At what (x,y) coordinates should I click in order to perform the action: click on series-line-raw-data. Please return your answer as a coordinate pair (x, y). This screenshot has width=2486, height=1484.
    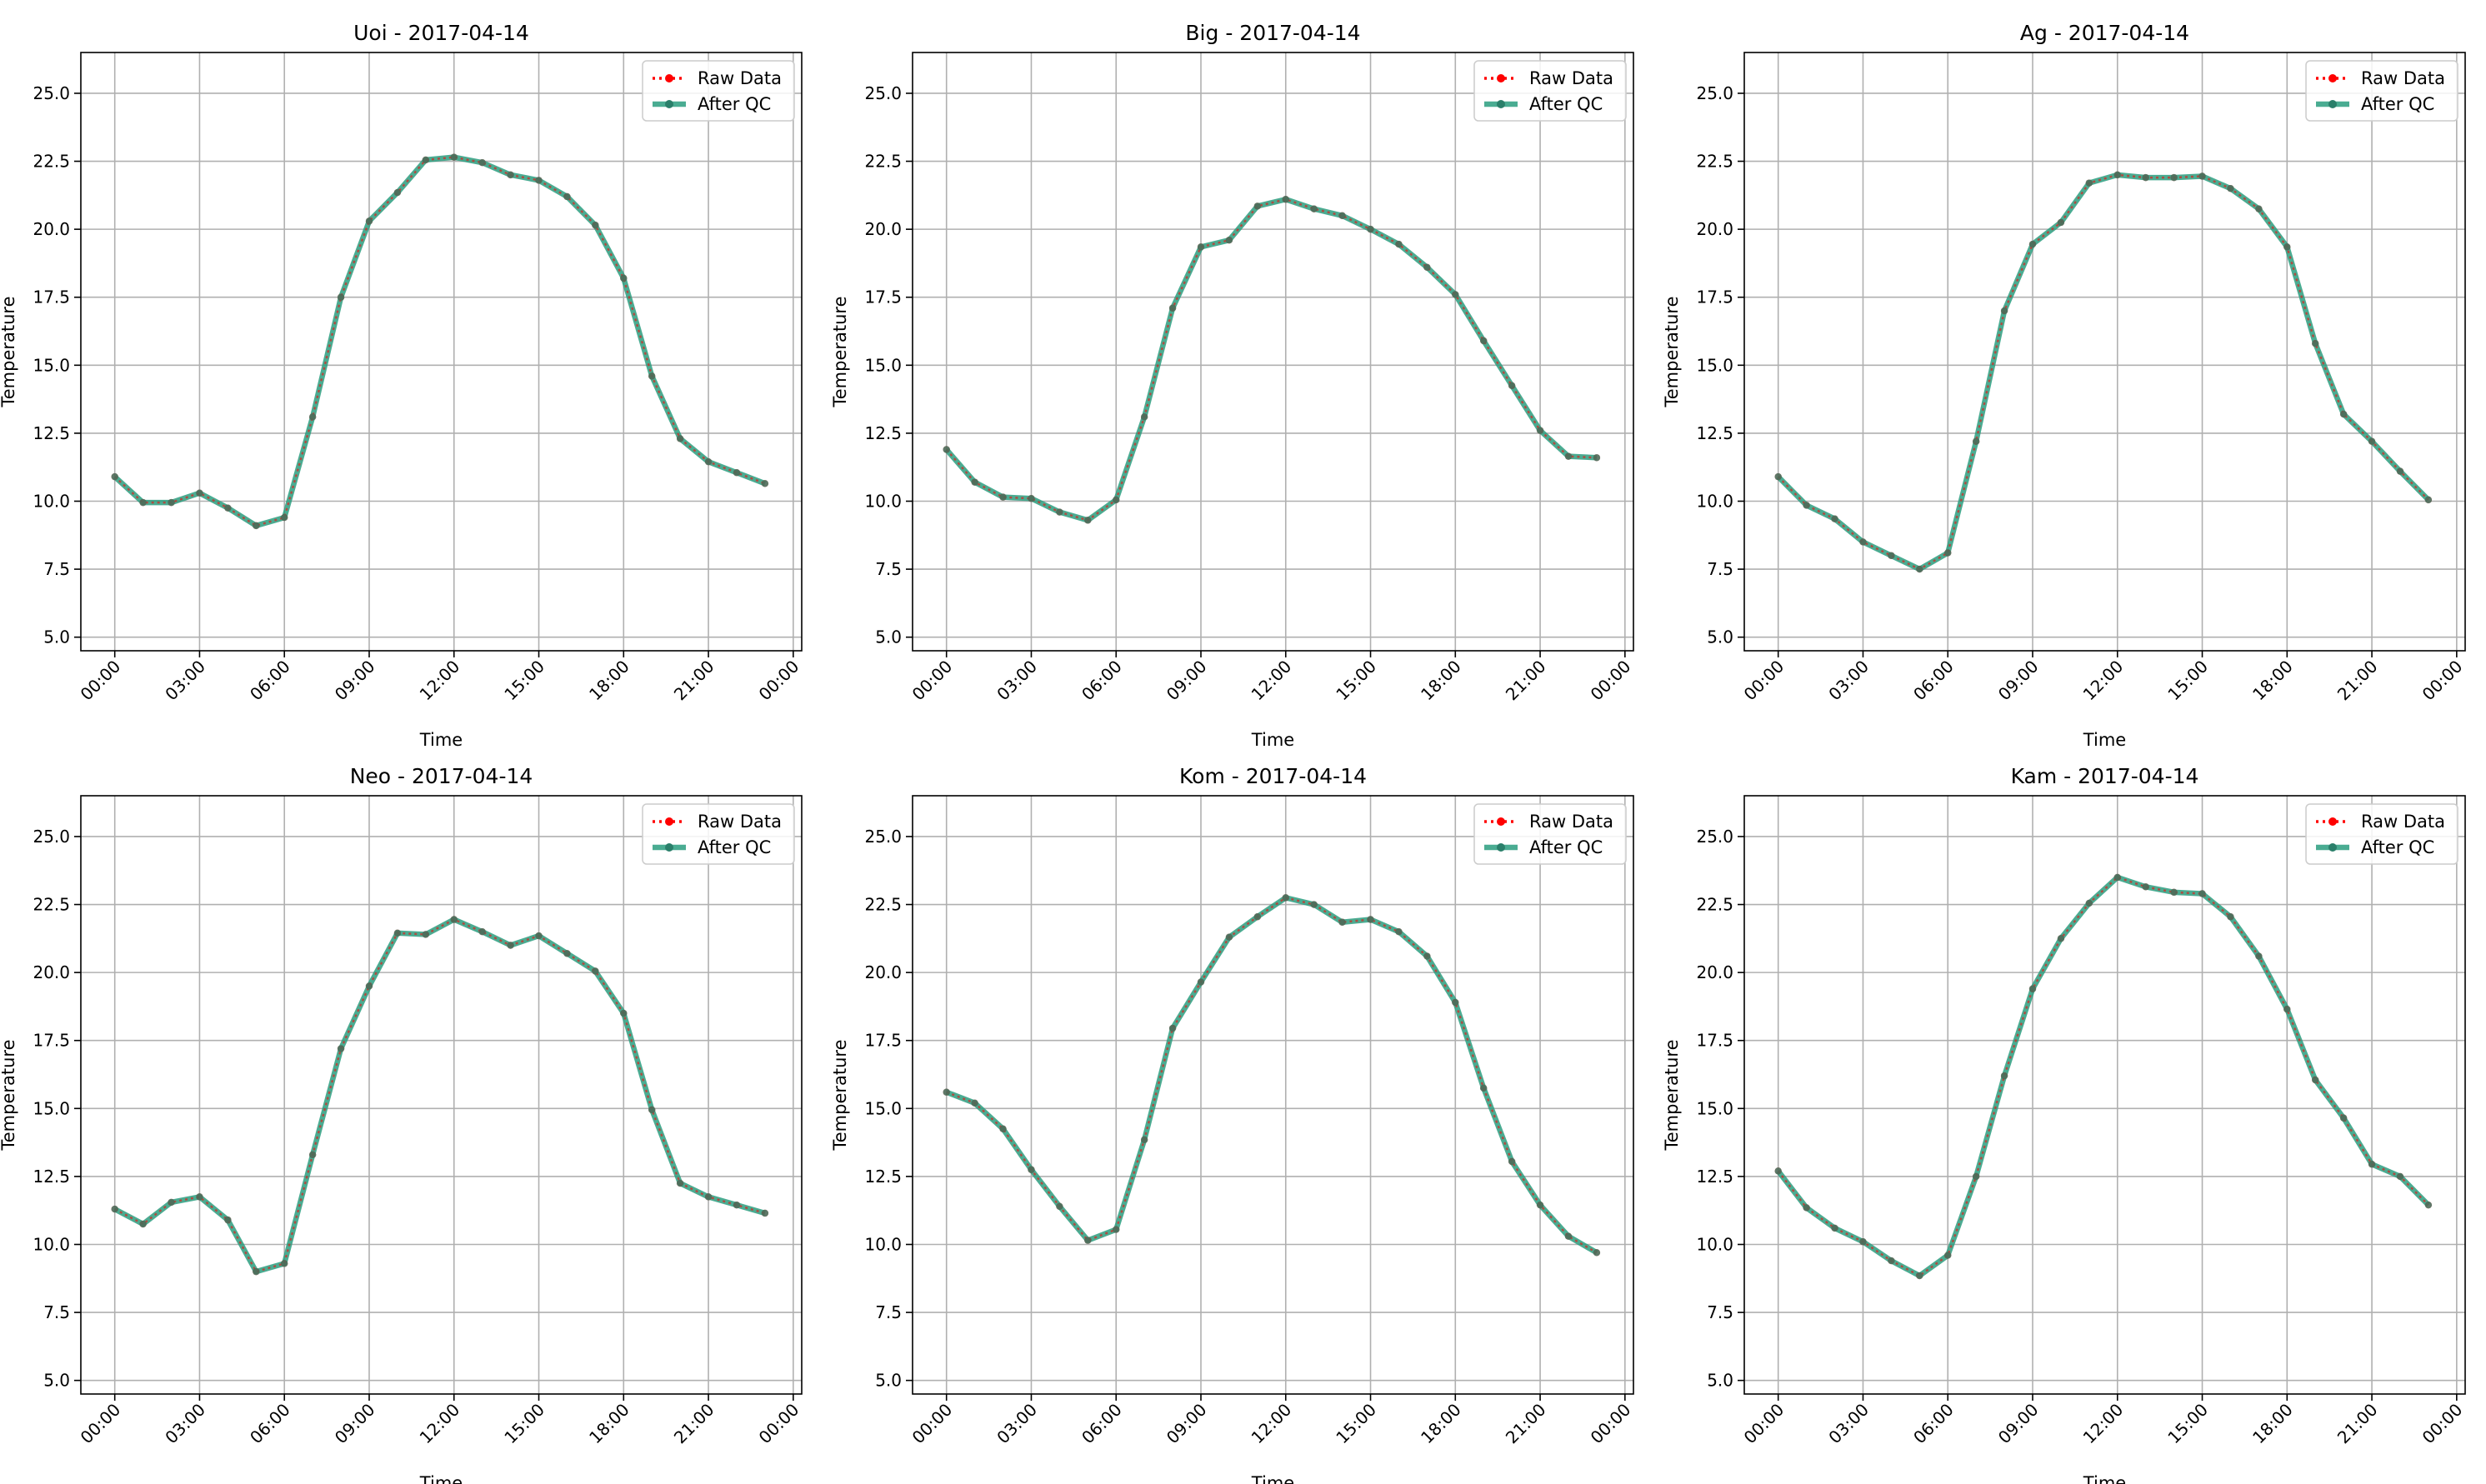
    Looking at the image, I should click on (1272, 1075).